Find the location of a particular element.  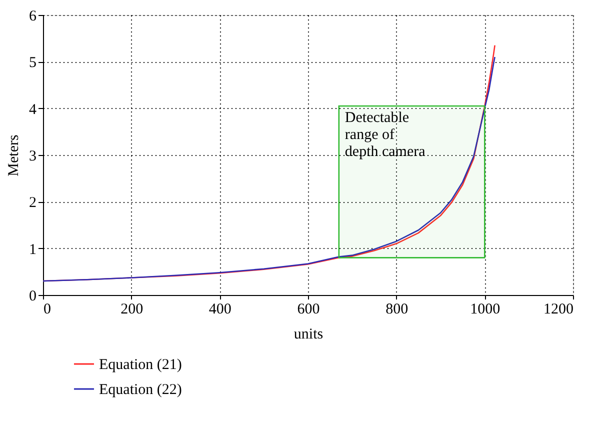

x-tick-label: 1200 is located at coordinates (559, 310).